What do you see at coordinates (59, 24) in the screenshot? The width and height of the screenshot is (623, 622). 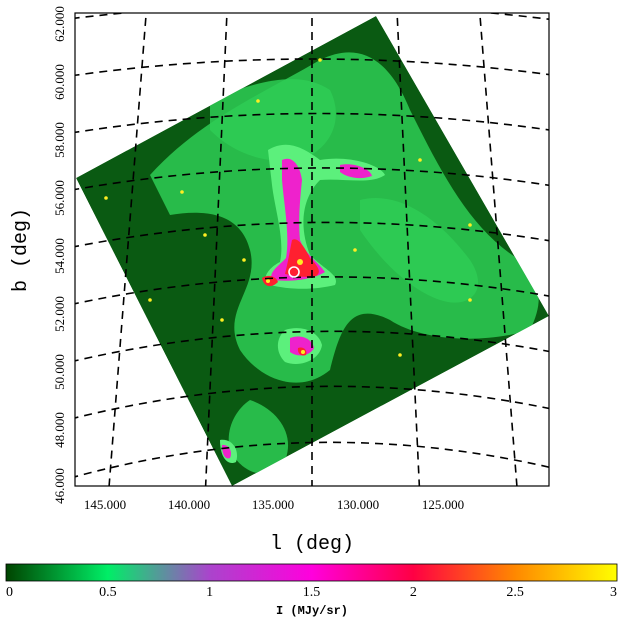 I see `y-tick-label: 62.000` at bounding box center [59, 24].